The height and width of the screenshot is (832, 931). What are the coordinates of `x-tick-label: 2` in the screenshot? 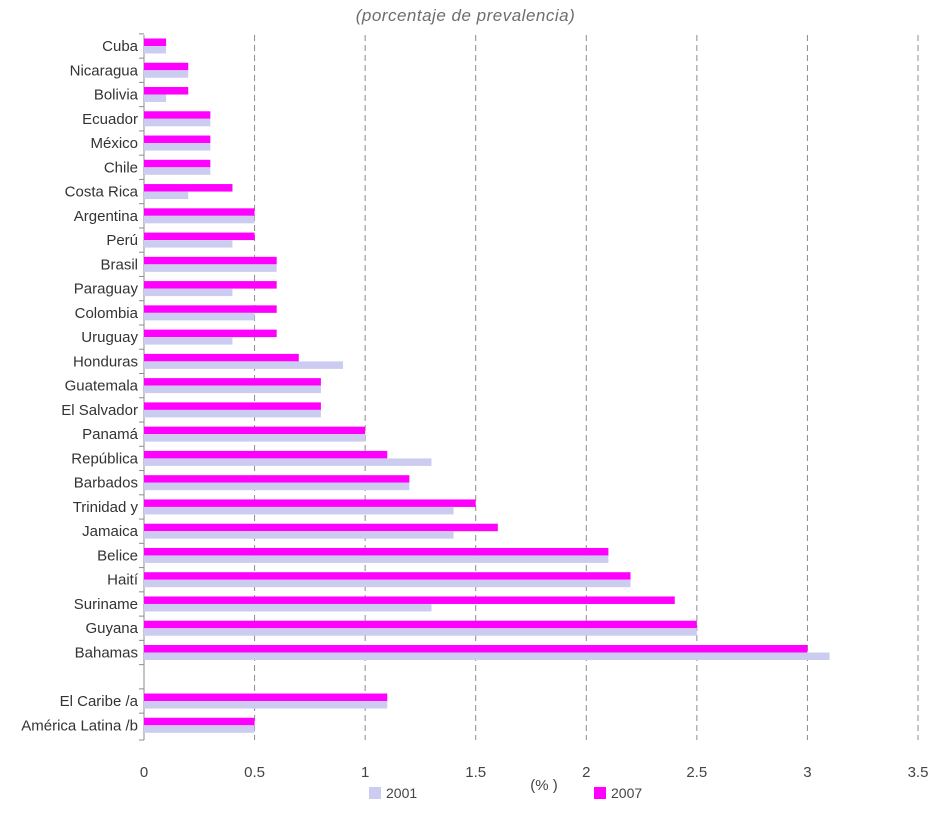 It's located at (586, 772).